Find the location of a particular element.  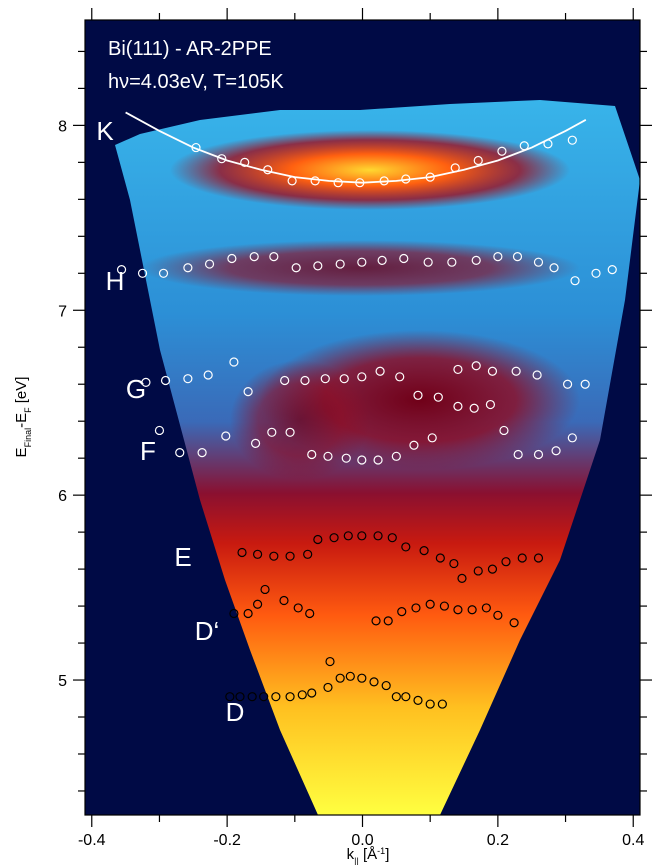

y-tick-label: 5 is located at coordinates (62, 681).